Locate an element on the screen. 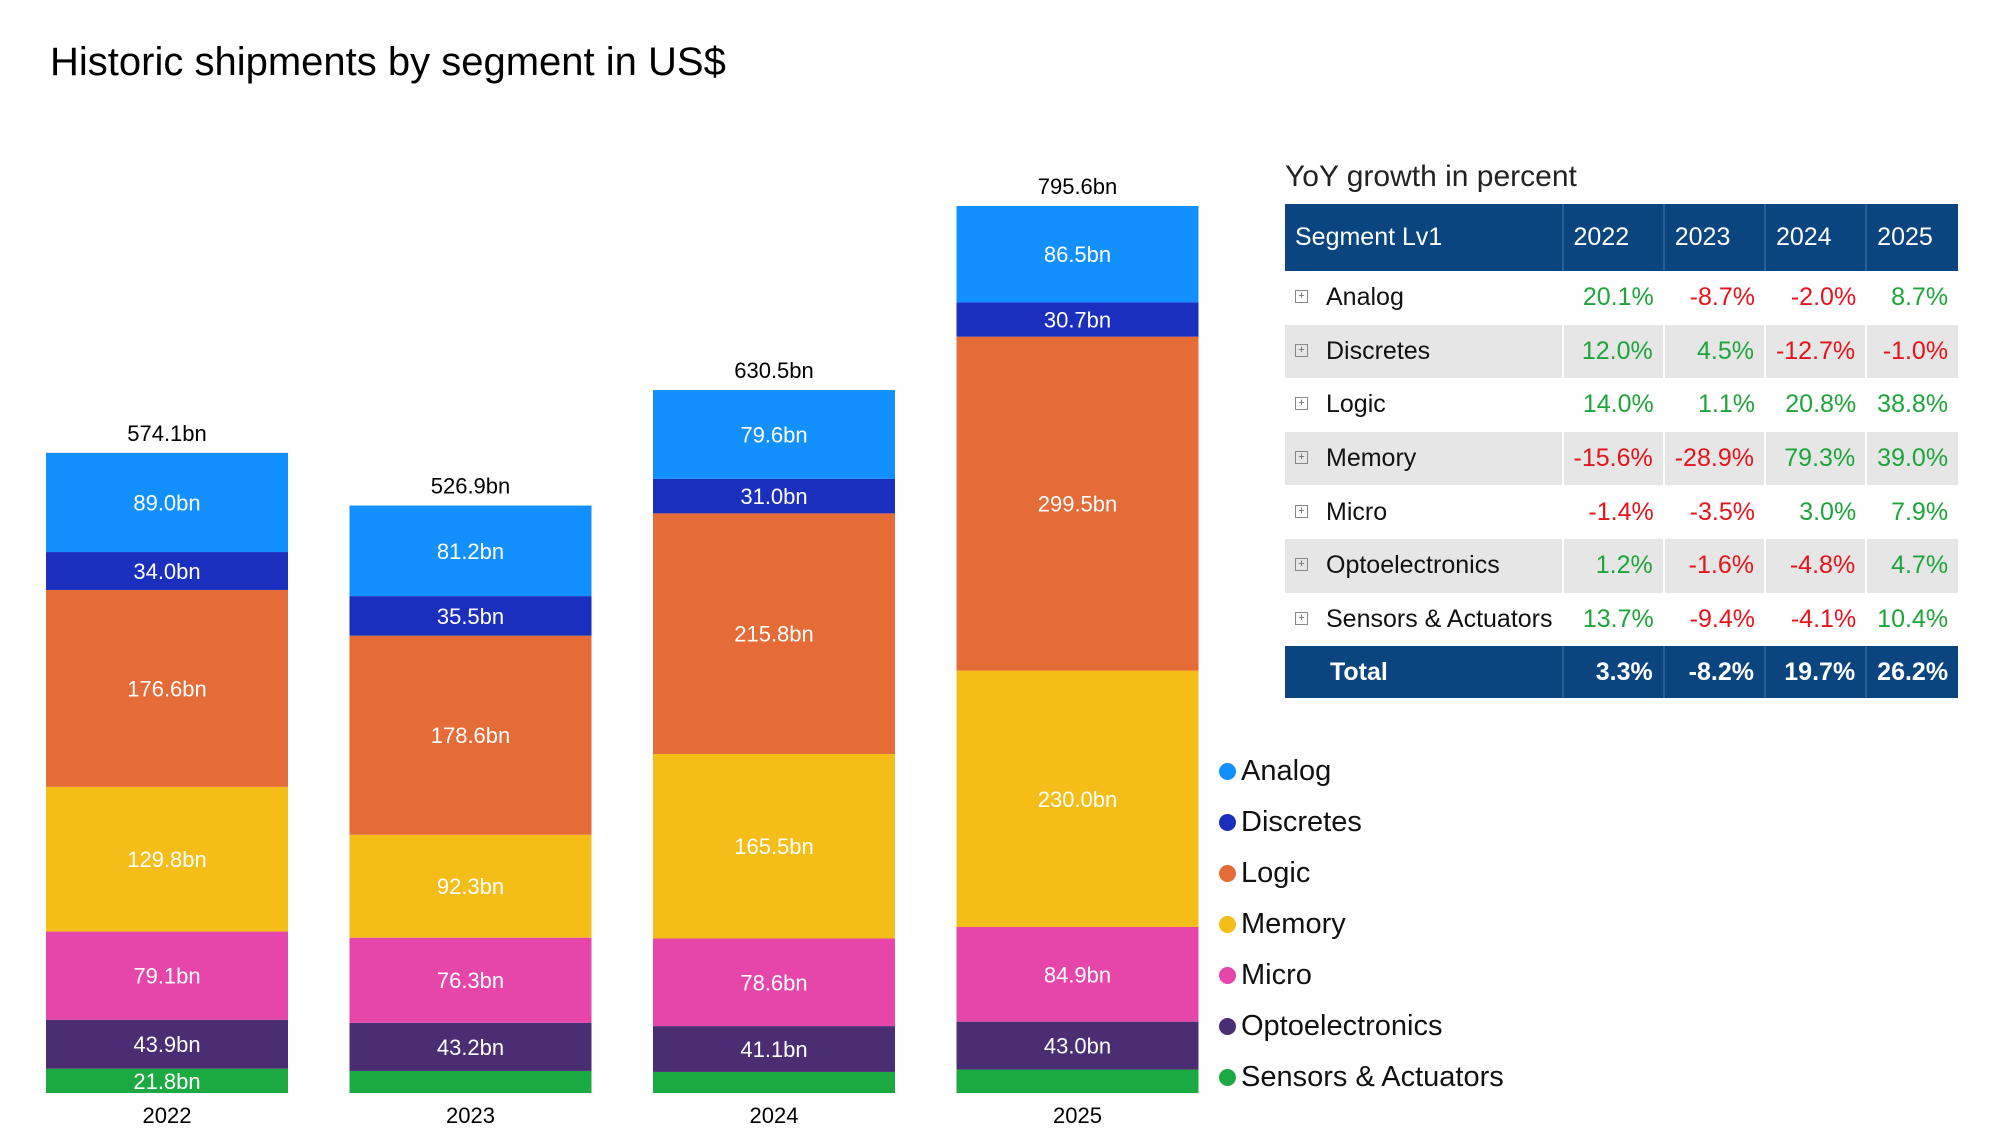  data-label: 230.0bn is located at coordinates (1078, 799).